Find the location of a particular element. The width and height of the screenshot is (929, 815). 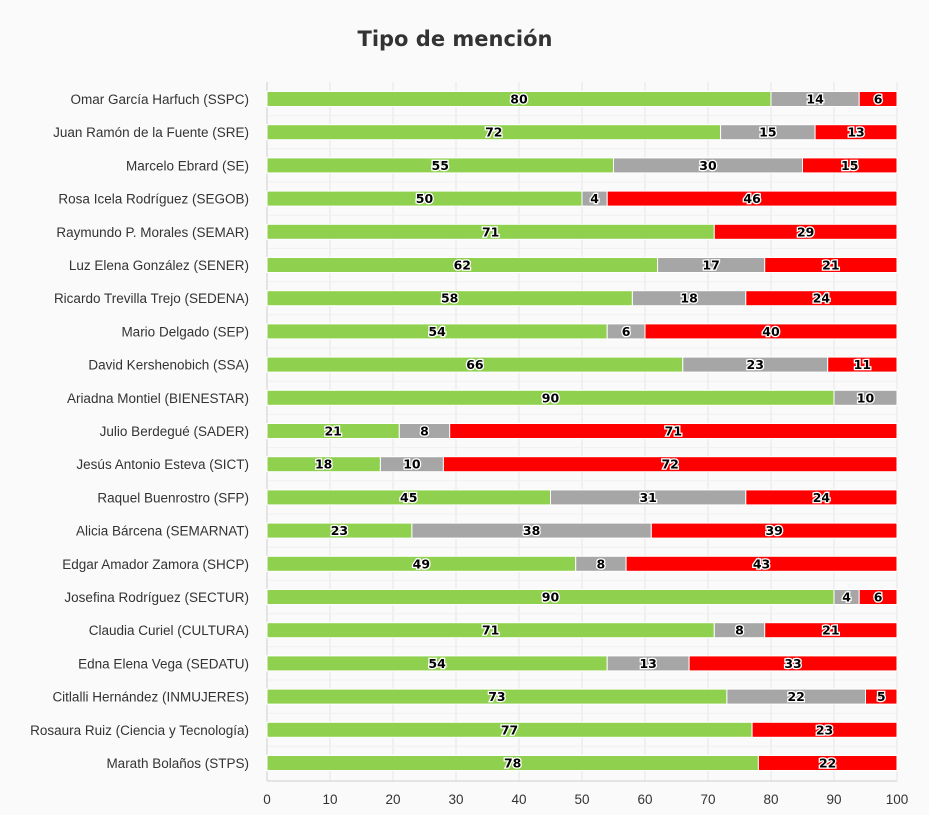

x-tick-label: 0 is located at coordinates (267, 799).